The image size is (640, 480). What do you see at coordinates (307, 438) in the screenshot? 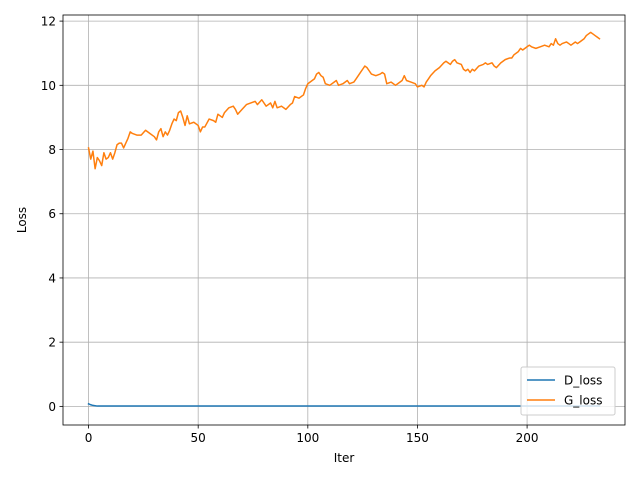
I see `x-tick-label: 100` at bounding box center [307, 438].